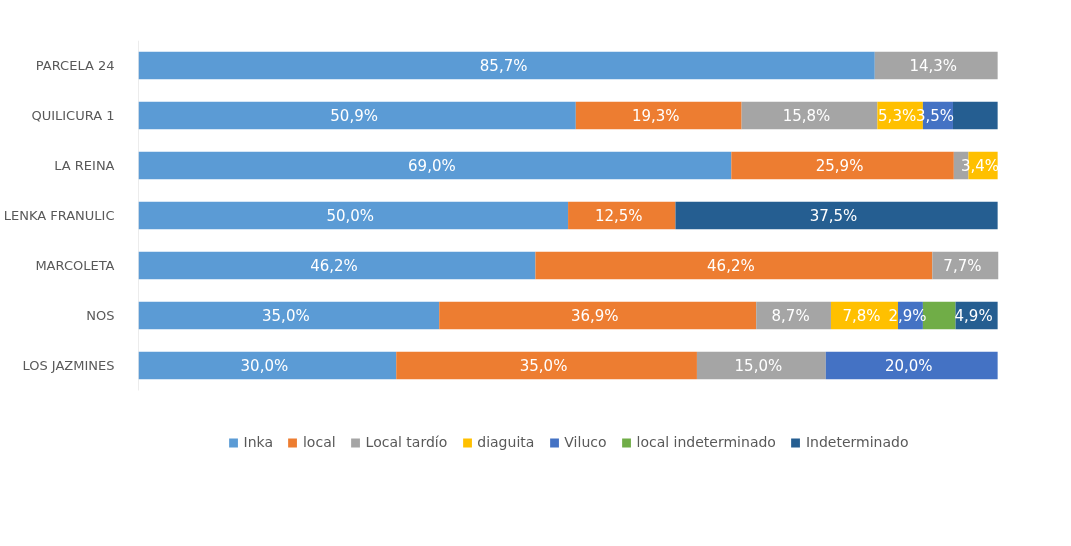  I want to click on data-label: 85,7%, so click(503, 65).